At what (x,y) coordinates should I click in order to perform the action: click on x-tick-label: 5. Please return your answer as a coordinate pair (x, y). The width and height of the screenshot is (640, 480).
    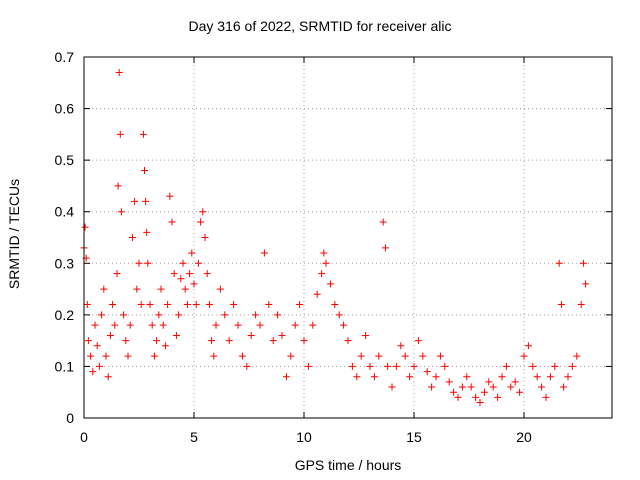
    Looking at the image, I should click on (194, 437).